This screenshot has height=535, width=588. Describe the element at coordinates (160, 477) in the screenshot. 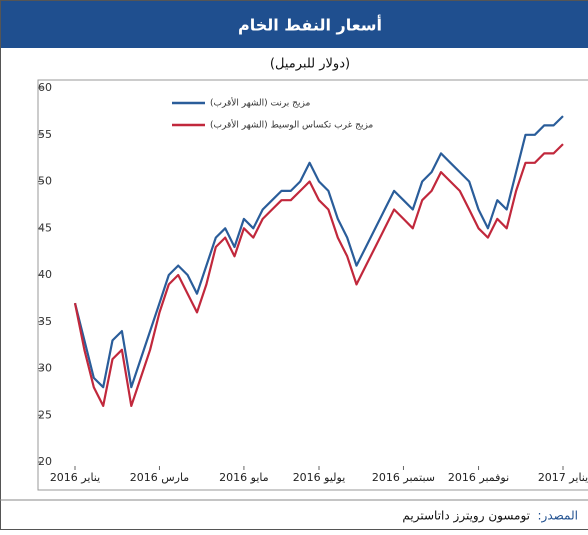

I see `x-tick-label: مارس 2016` at that location.